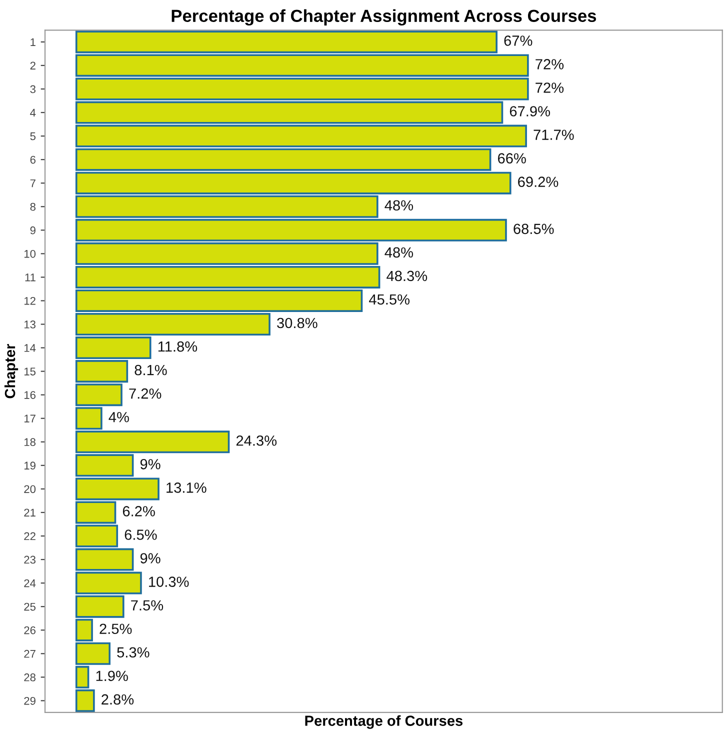 Image resolution: width=726 pixels, height=736 pixels. I want to click on y-tick-label: 7, so click(33, 183).